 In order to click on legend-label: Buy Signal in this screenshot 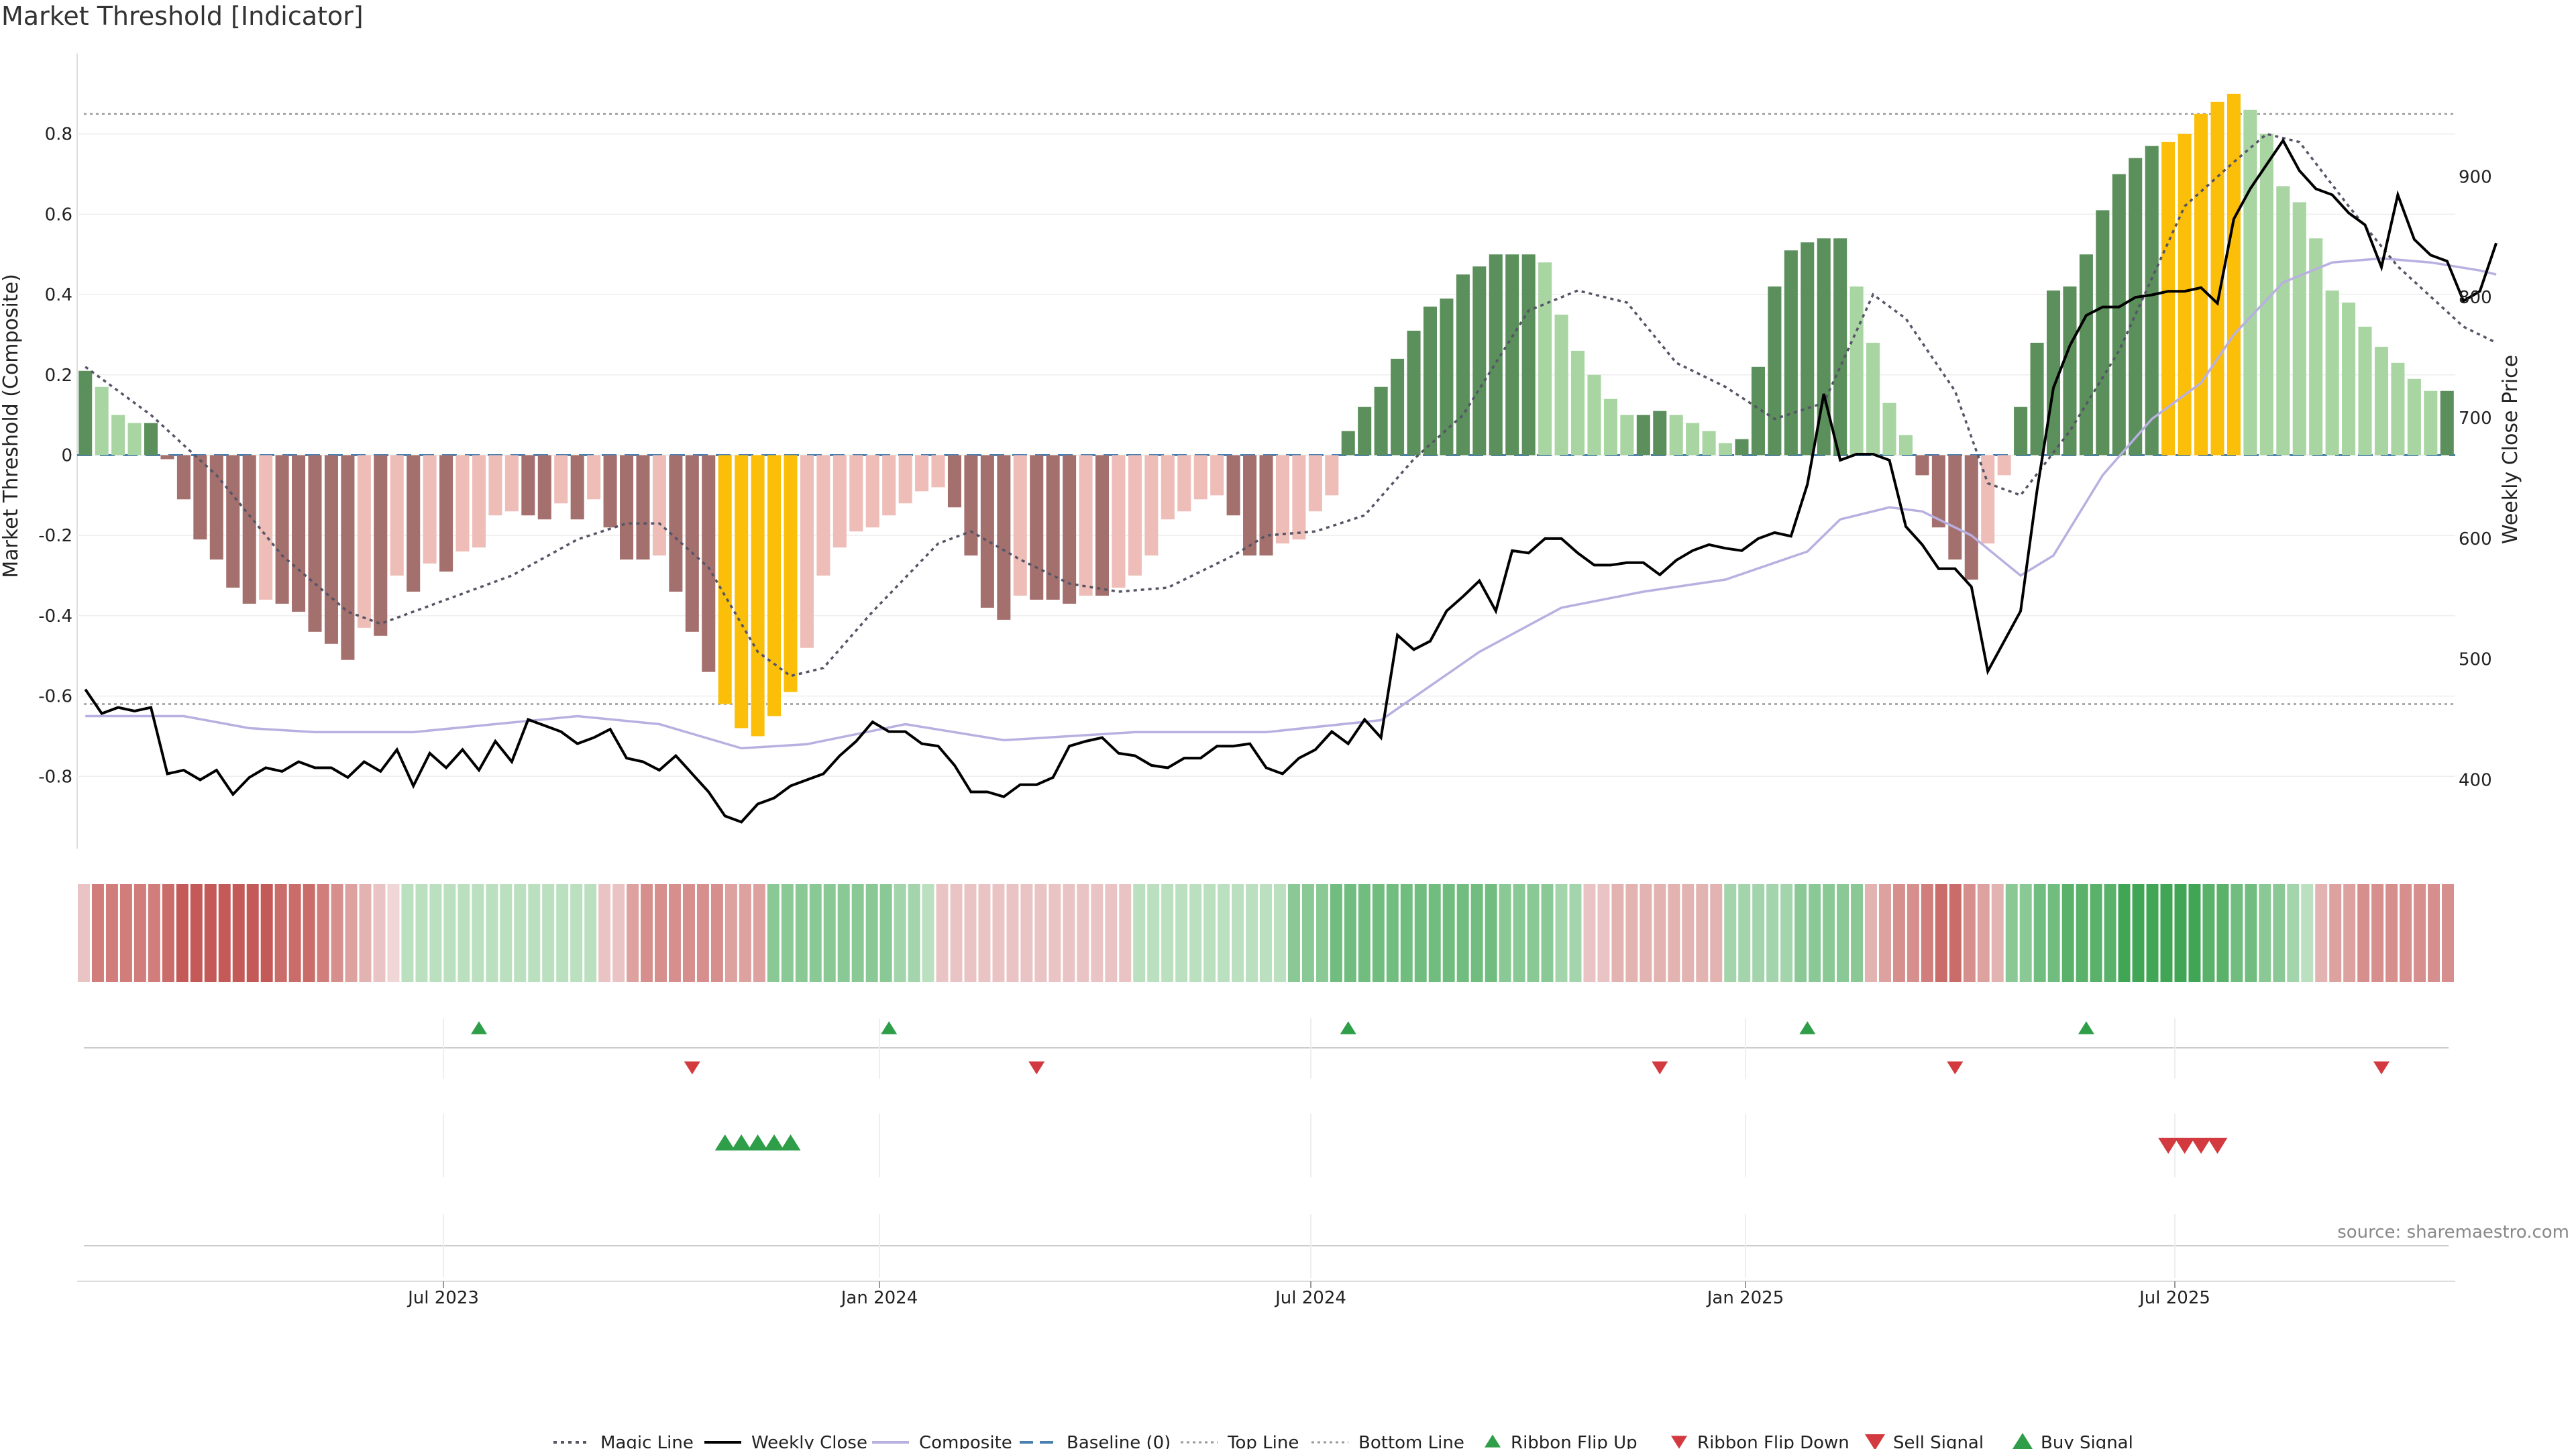, I will do `click(2087, 1441)`.